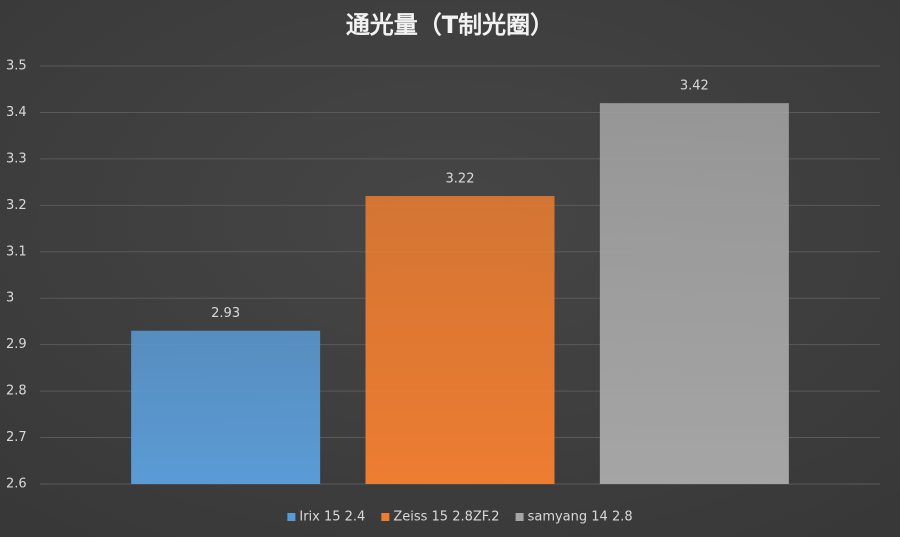  I want to click on data-label: 2.93, so click(225, 313).